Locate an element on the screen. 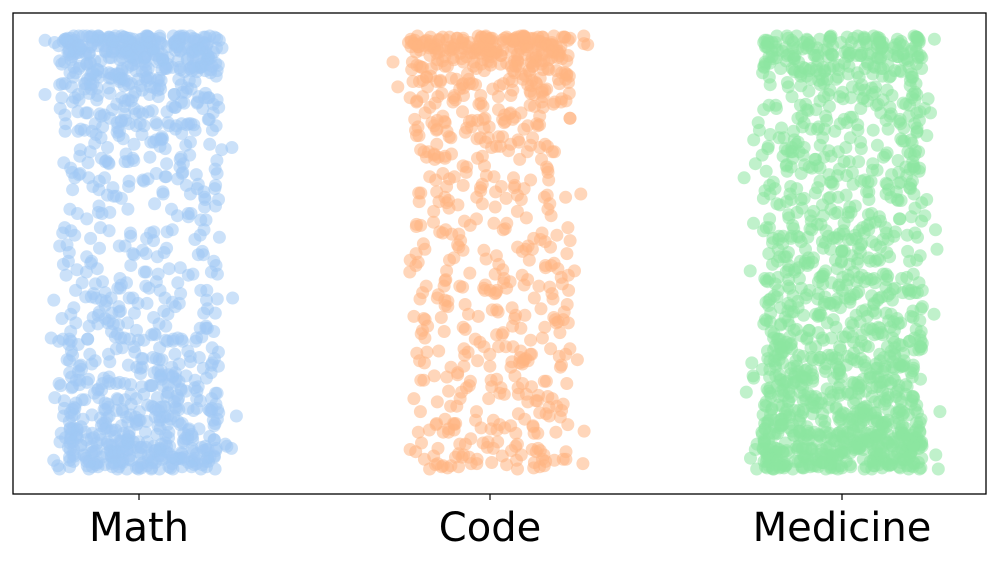 The height and width of the screenshot is (562, 997). x-tick-labels: Math Code Medicine is located at coordinates (510, 528).